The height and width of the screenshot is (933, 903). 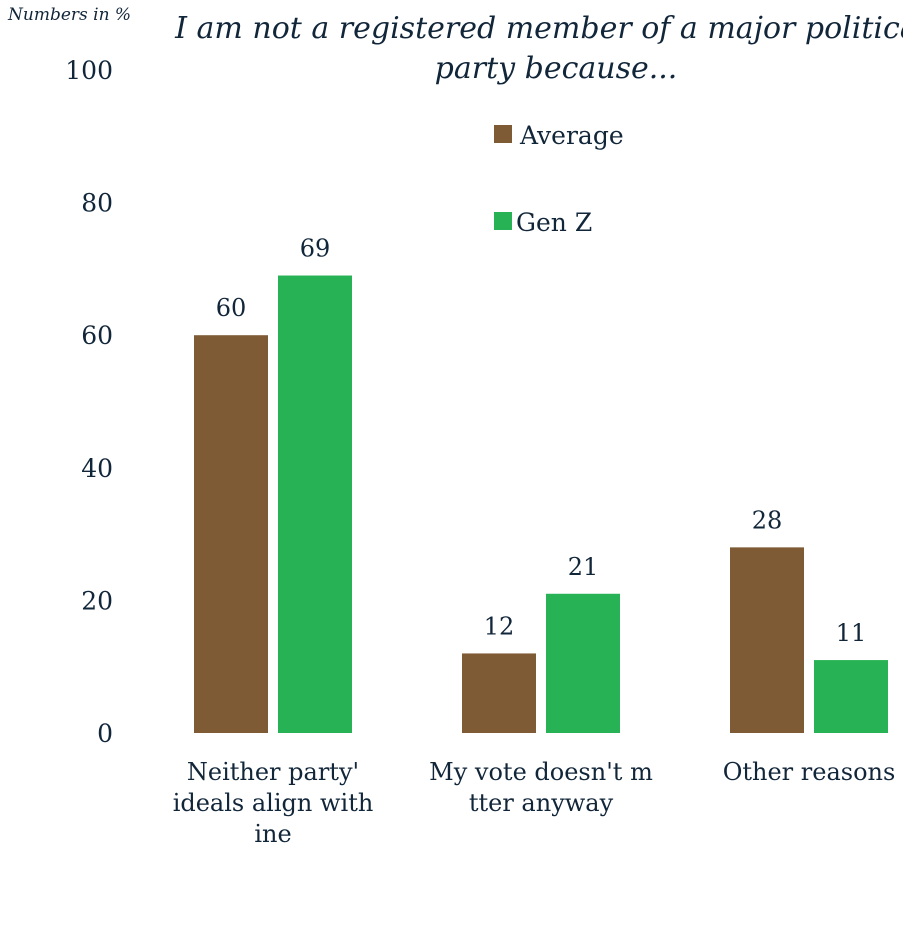 What do you see at coordinates (89, 70) in the screenshot?
I see `y-tick-label: 100` at bounding box center [89, 70].